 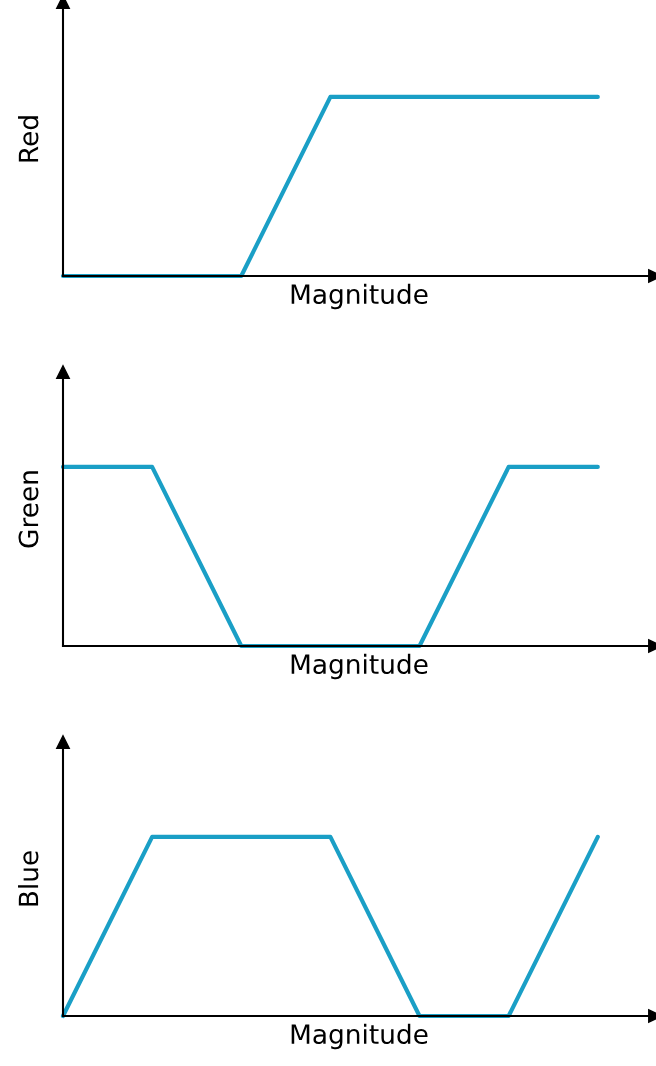 What do you see at coordinates (28, 139) in the screenshot?
I see `y-axis-title: Red` at bounding box center [28, 139].